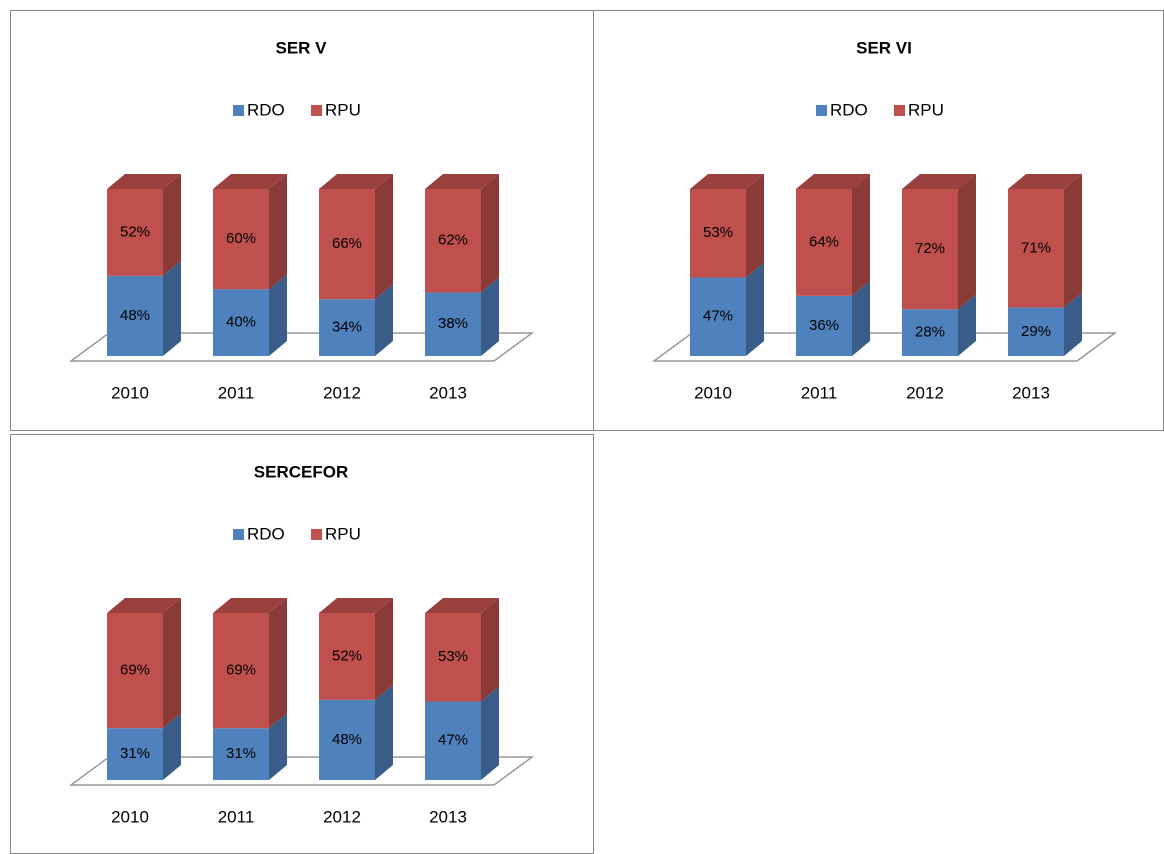 Image resolution: width=1164 pixels, height=854 pixels. I want to click on data-label: 29%, so click(1036, 331).